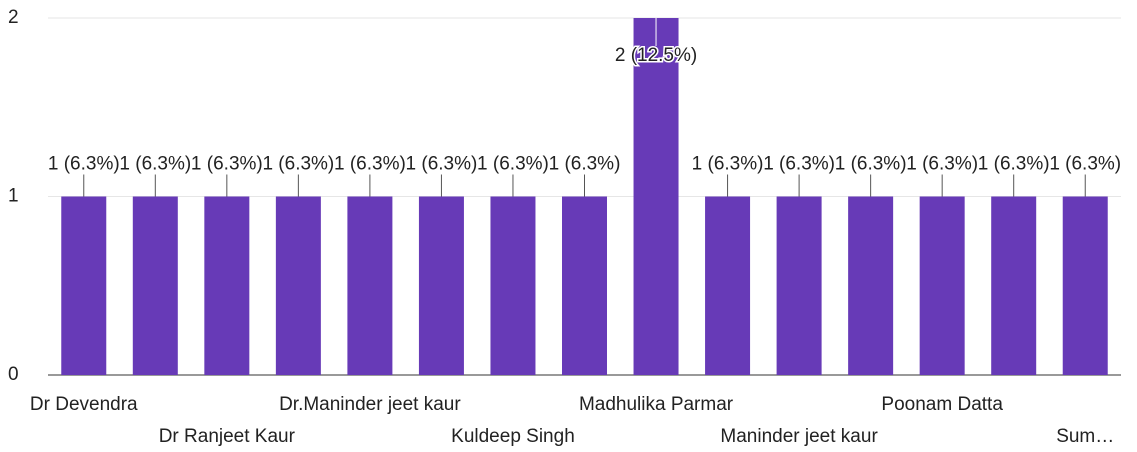  I want to click on y-tick-label: 2, so click(13, 17).